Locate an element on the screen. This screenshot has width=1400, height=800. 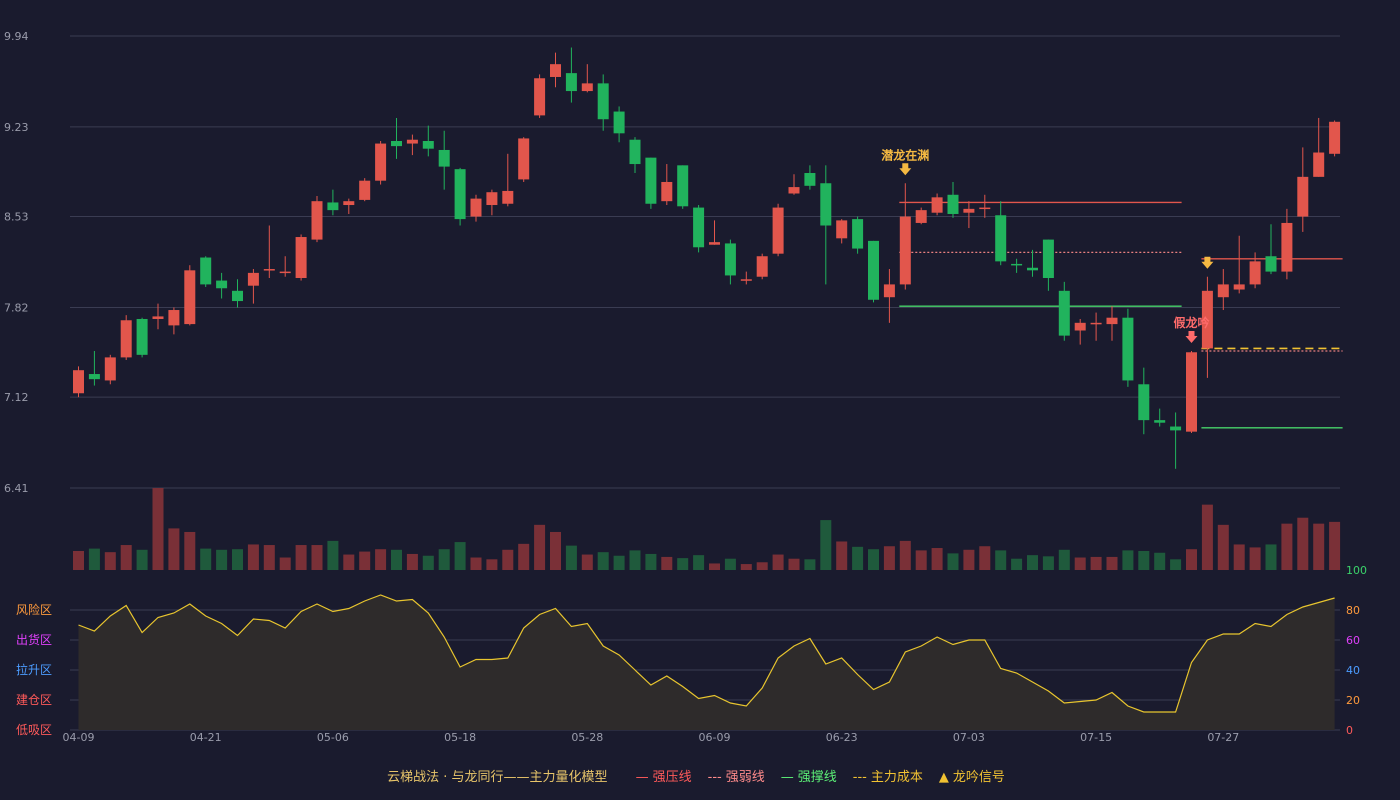
price-tick-label: 7.12 is located at coordinates (16, 397).